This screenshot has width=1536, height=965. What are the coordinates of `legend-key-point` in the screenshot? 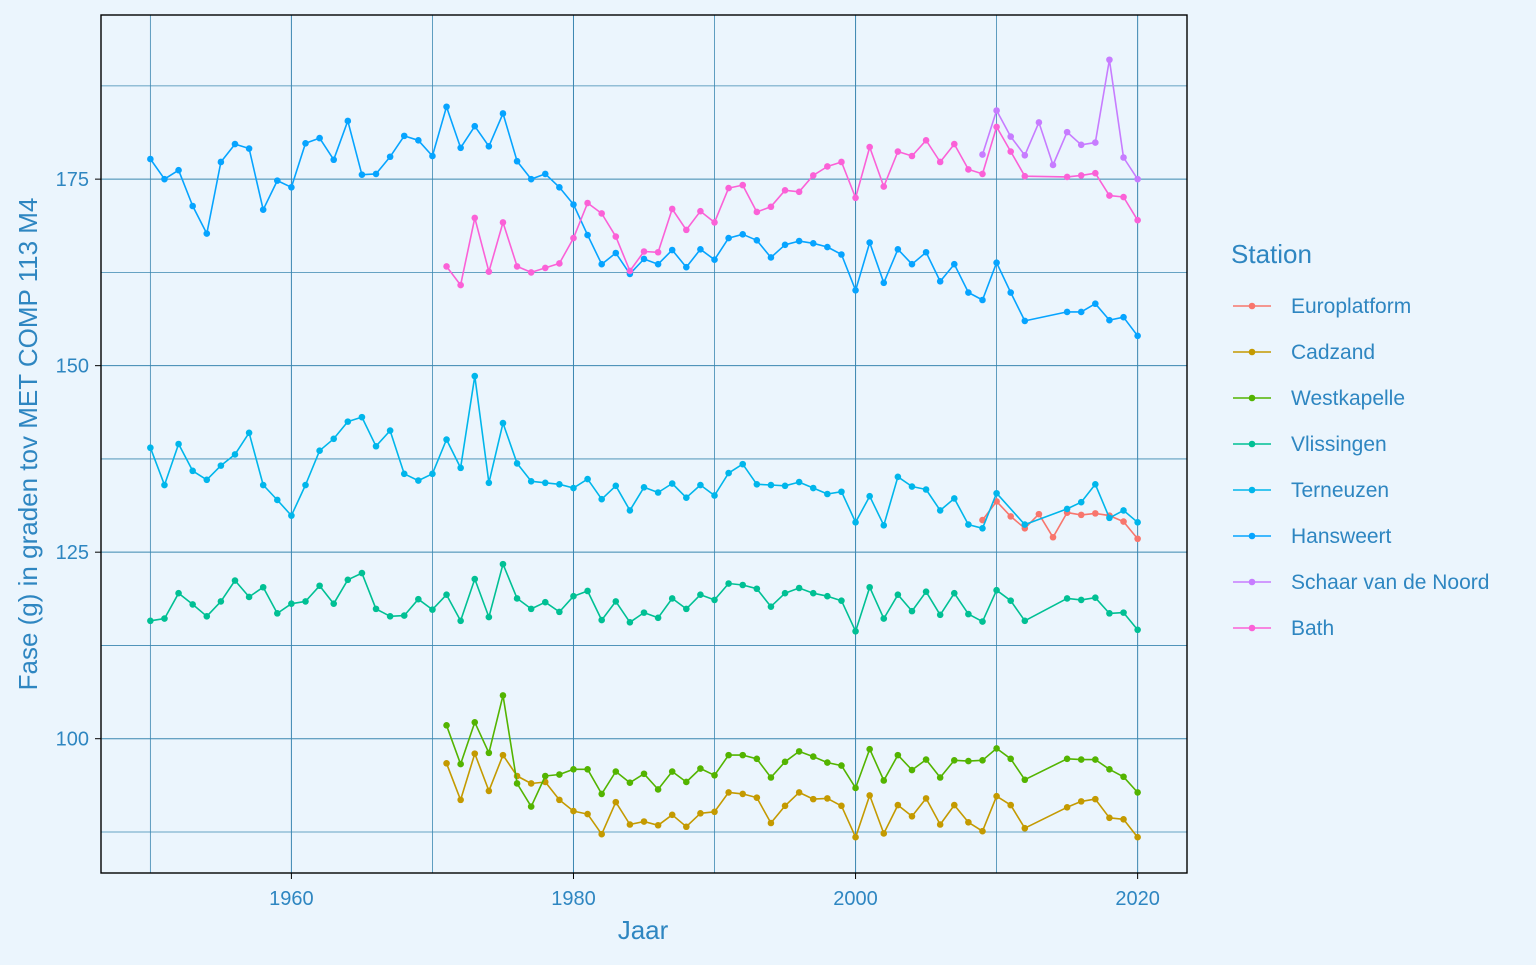 It's located at (1252, 352).